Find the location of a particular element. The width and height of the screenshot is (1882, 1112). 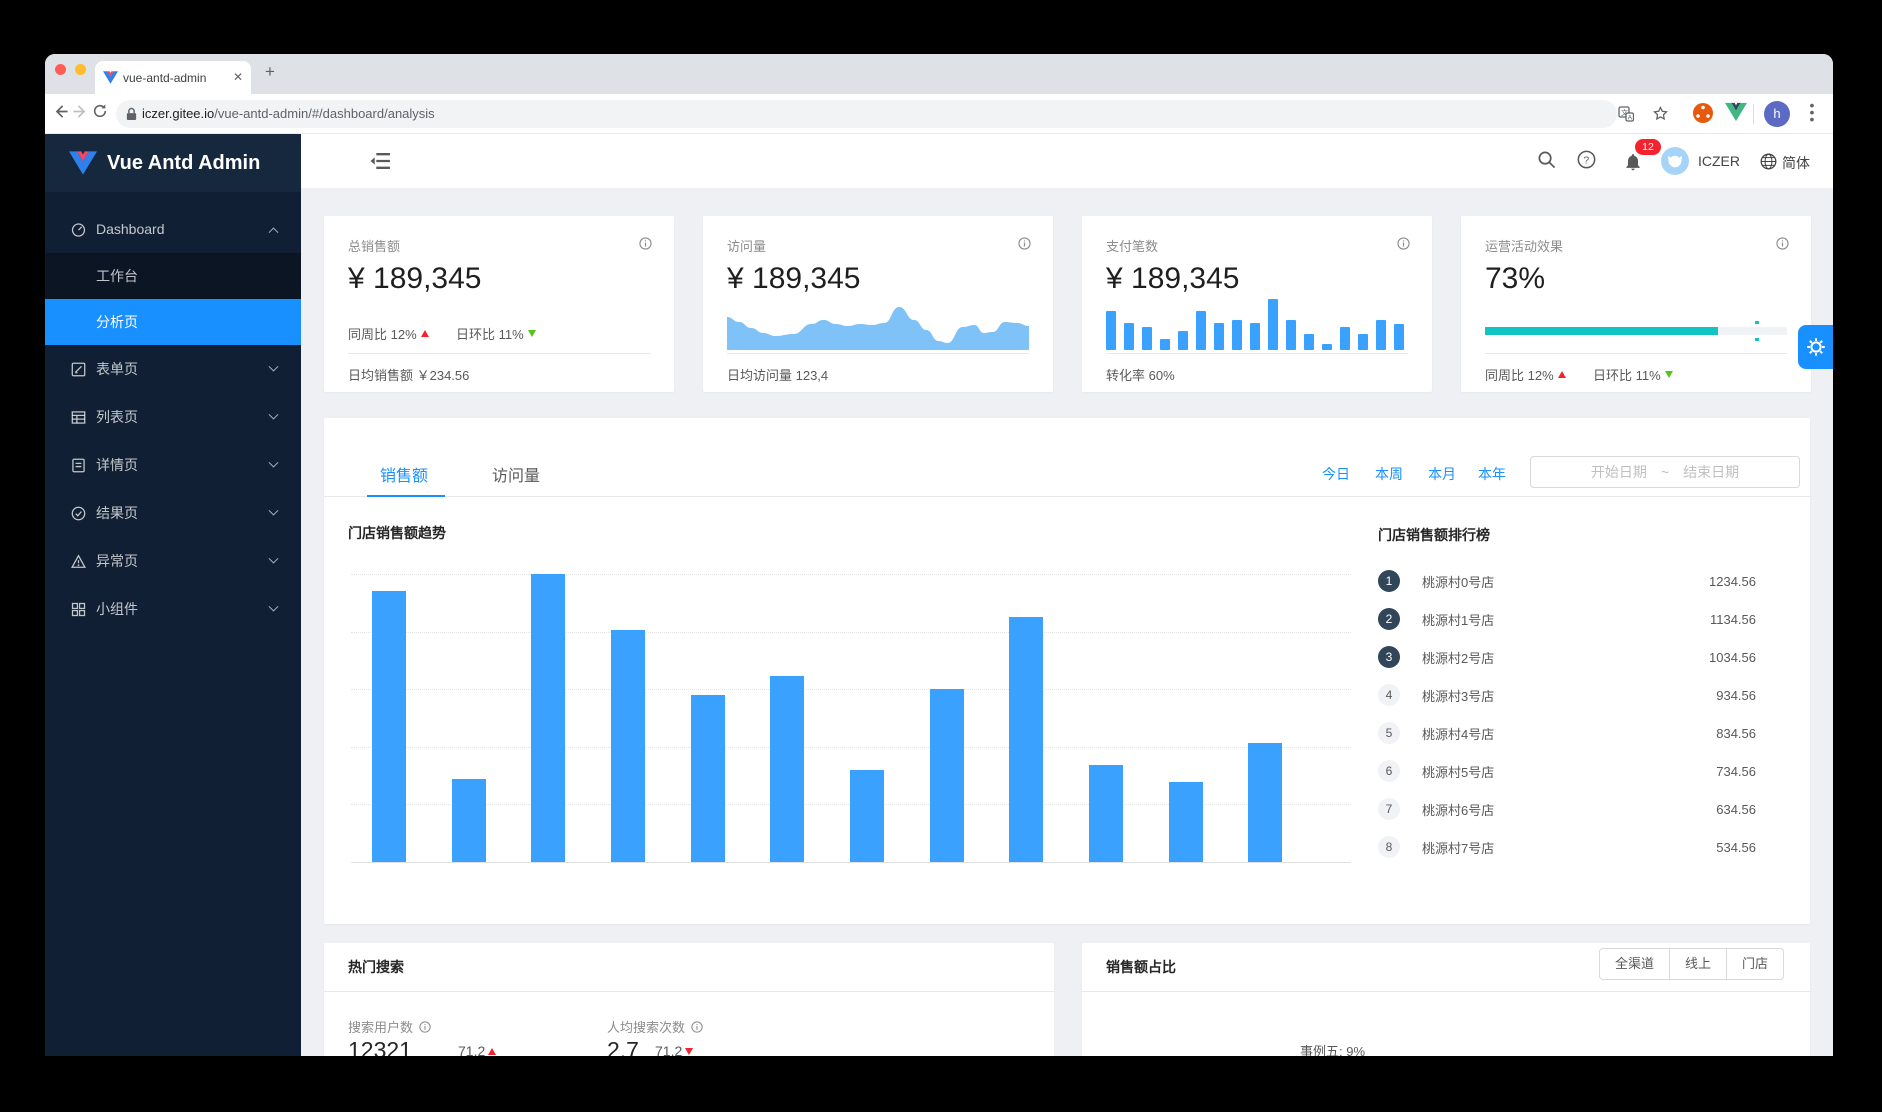

lock-icon is located at coordinates (131, 114).